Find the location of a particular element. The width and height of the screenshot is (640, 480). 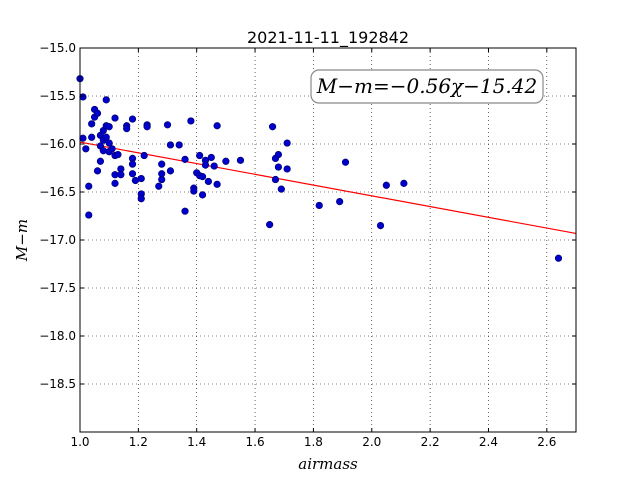

y-tick-label: −16.0 is located at coordinates (57, 144).